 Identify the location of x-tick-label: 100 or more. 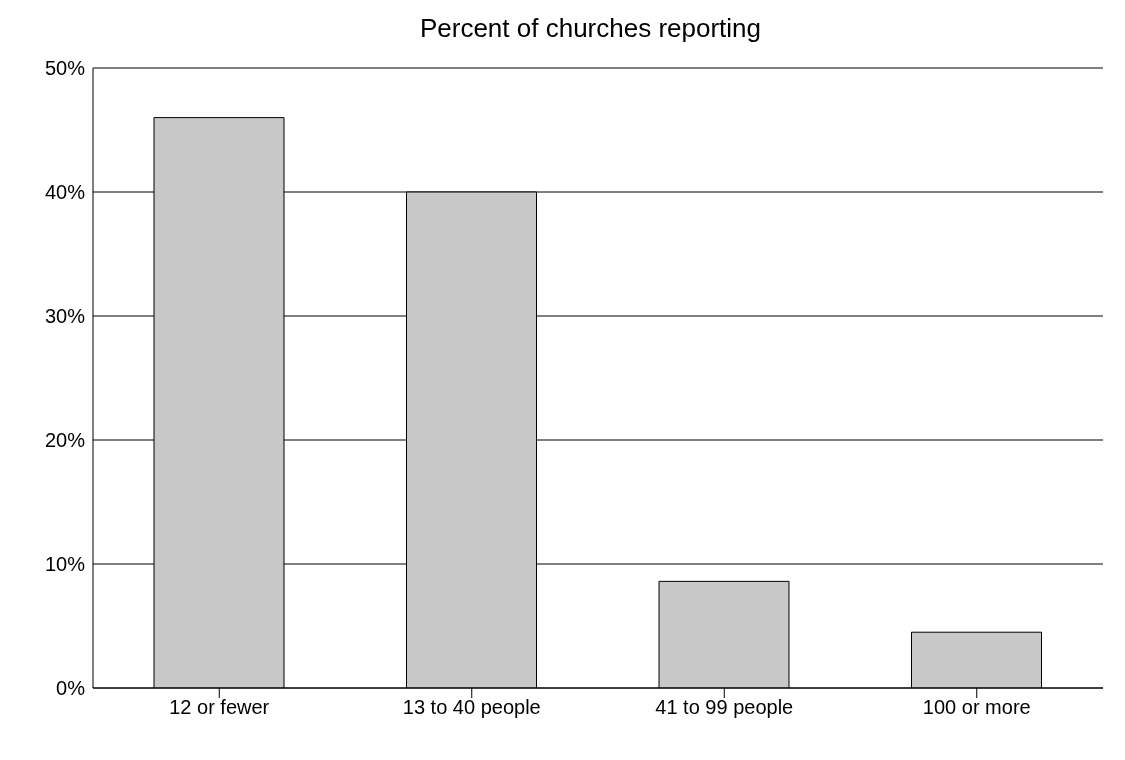
(976, 707).